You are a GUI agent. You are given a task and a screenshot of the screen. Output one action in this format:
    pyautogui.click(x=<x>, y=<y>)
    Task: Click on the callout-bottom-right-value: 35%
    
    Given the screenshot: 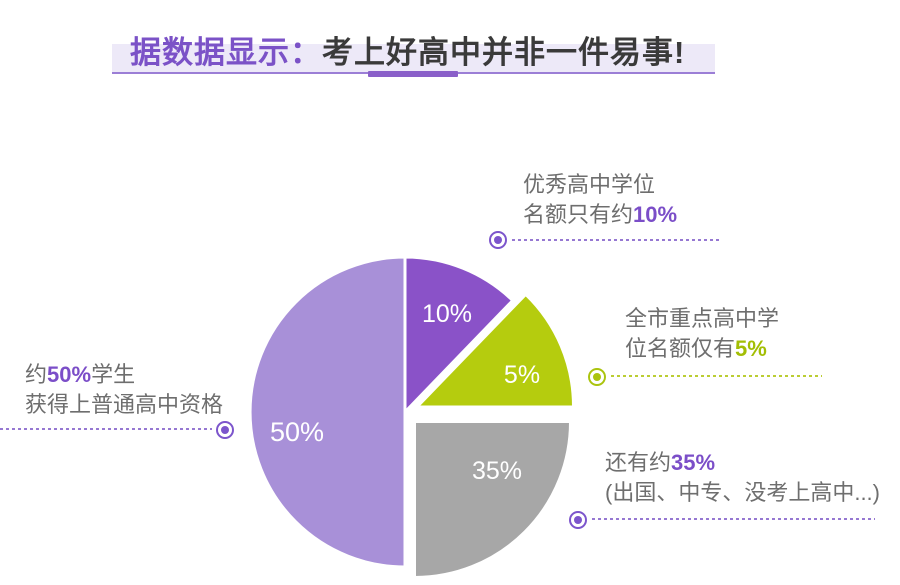 What is the action you would take?
    pyautogui.click(x=693, y=462)
    